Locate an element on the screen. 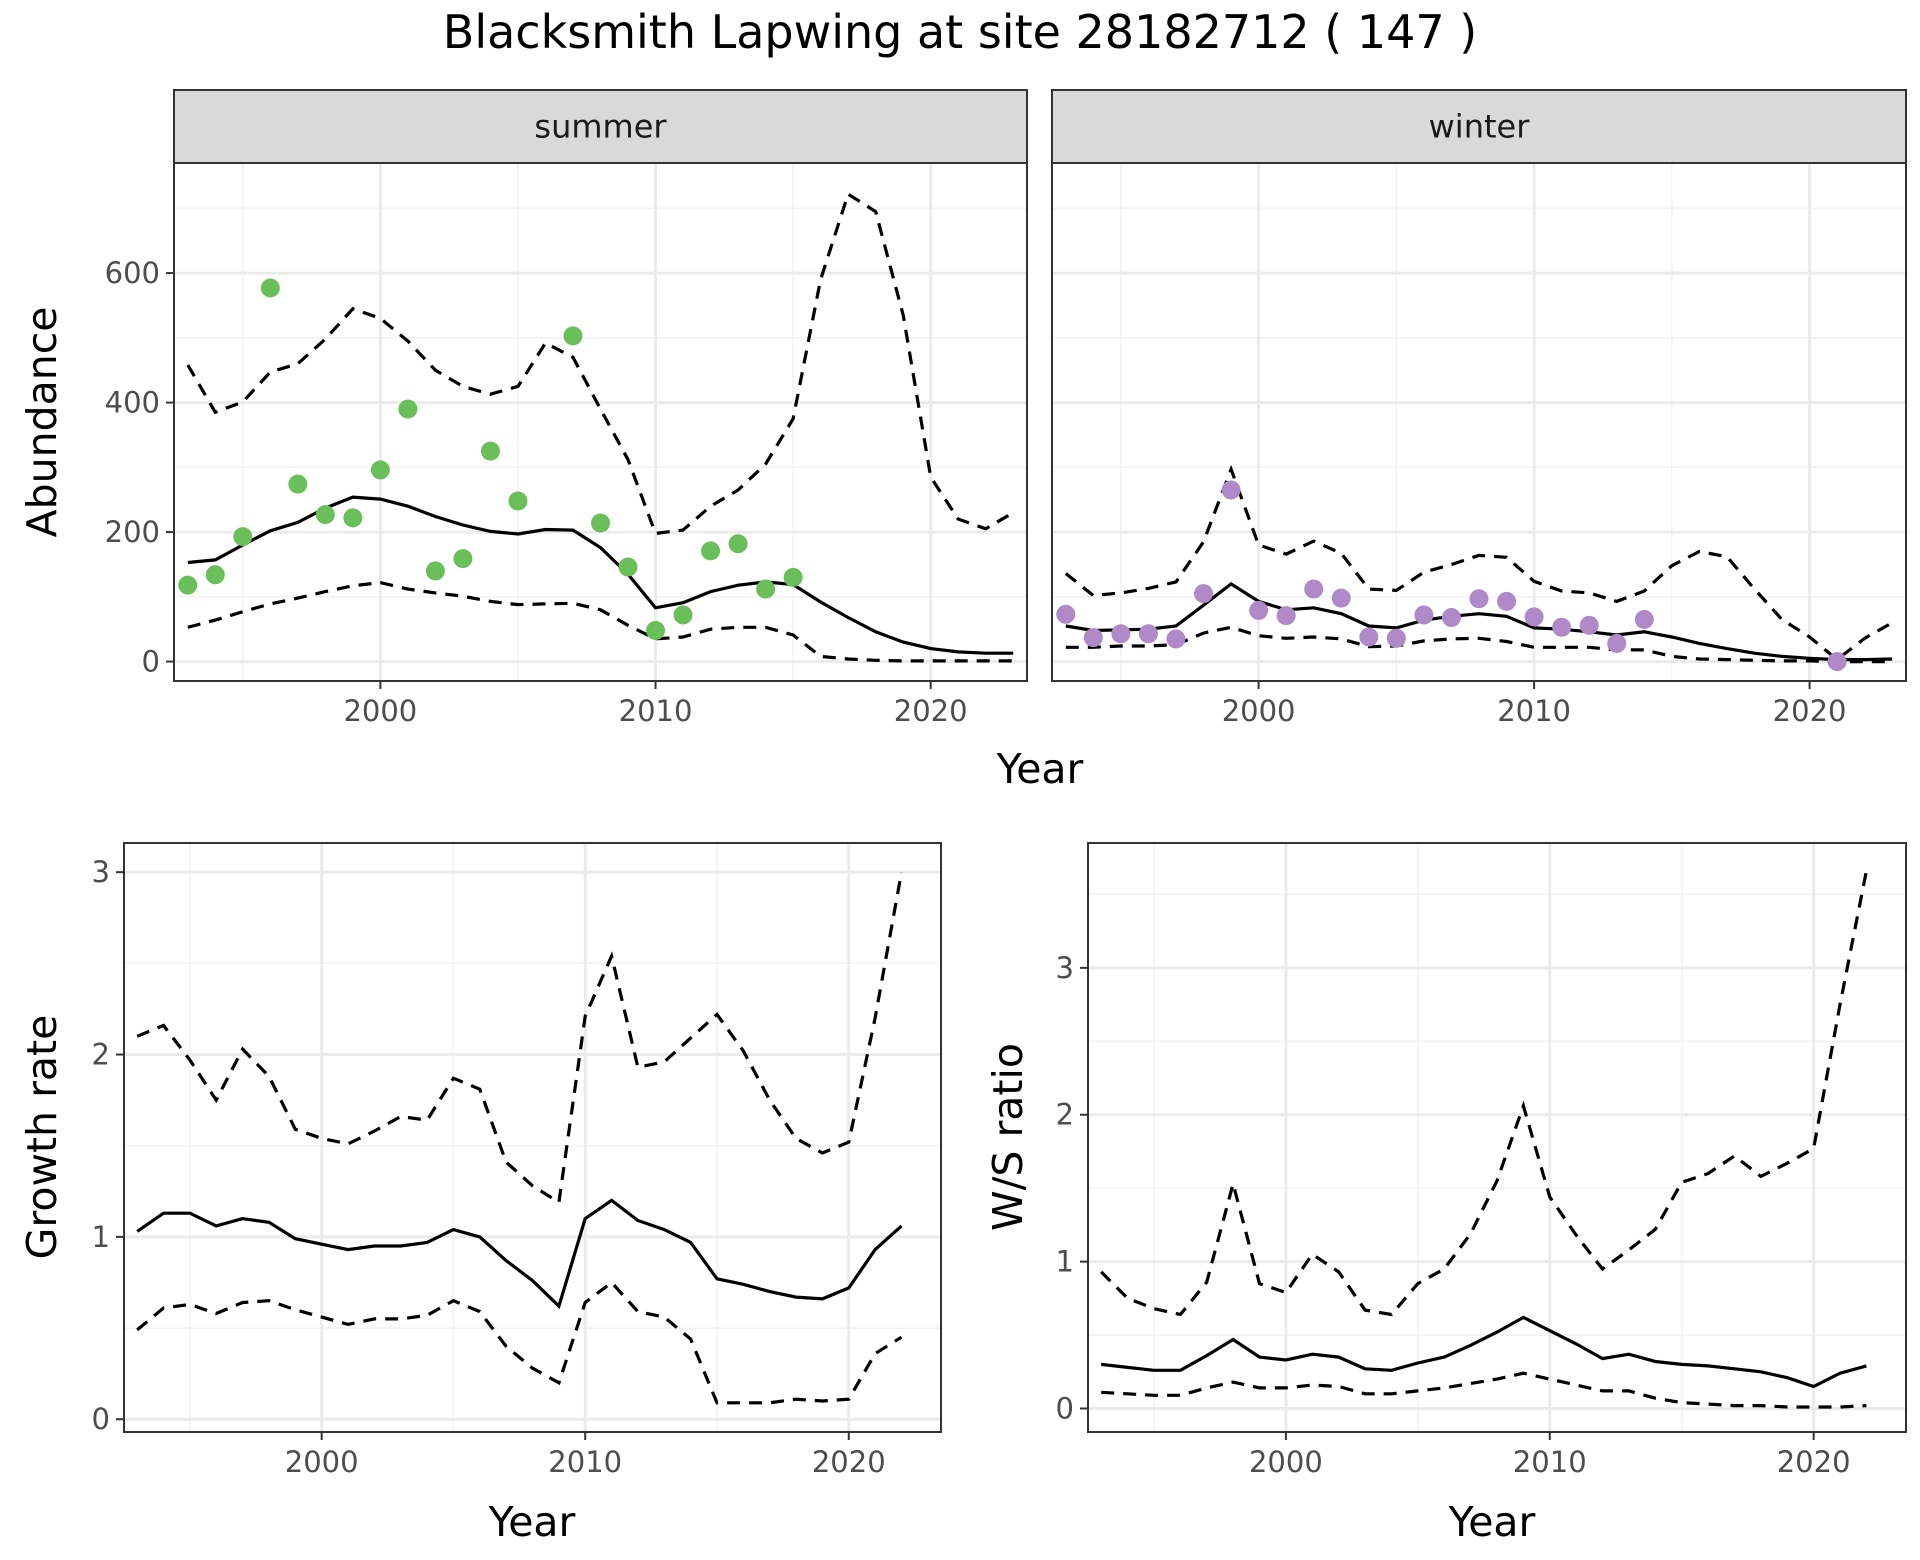 The height and width of the screenshot is (1560, 1920). growth-rate-y-axis-label: Growth rate is located at coordinates (42, 1137).